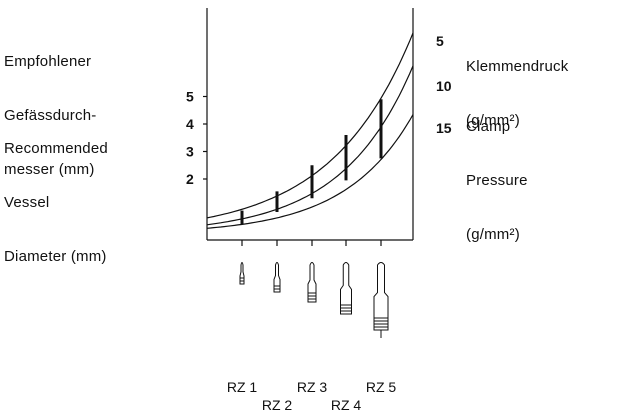 This screenshot has height=419, width=622. I want to click on label-de-line1: Empfohlener, so click(48, 61).